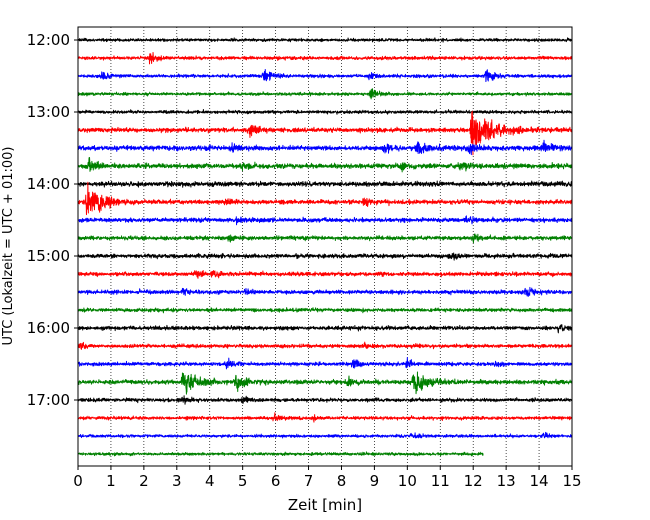 Image resolution: width=650 pixels, height=520 pixels. What do you see at coordinates (243, 481) in the screenshot?
I see `x-tick-label-5: 5` at bounding box center [243, 481].